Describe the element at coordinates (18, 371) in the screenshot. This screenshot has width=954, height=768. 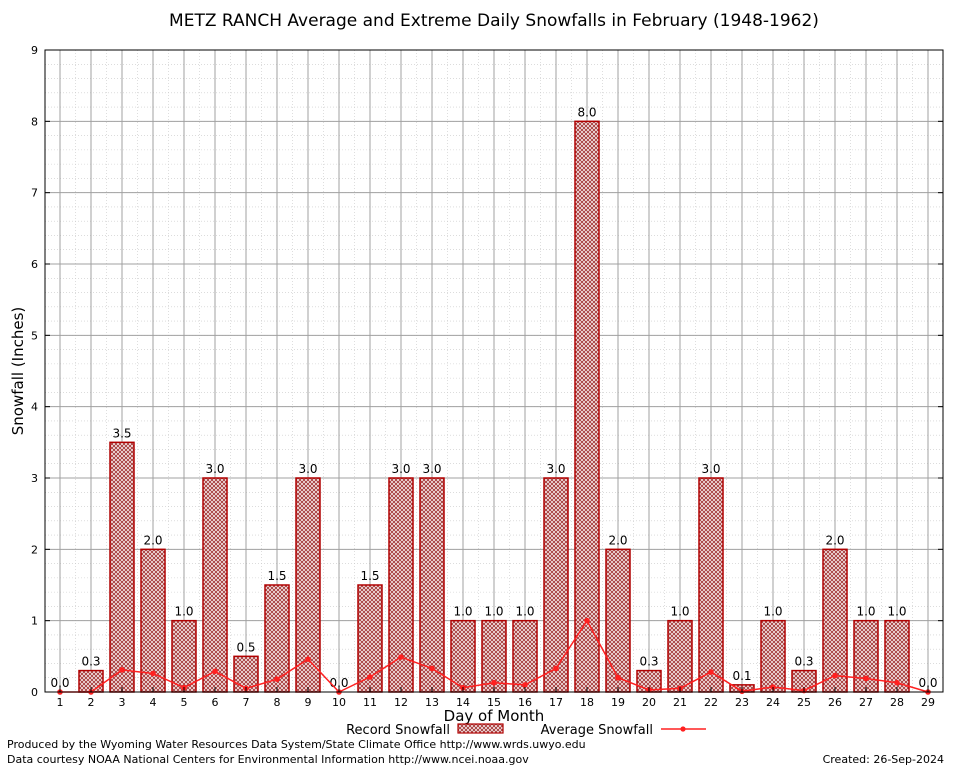
I see `y-axis-label: Snowfall (Inches)` at that location.